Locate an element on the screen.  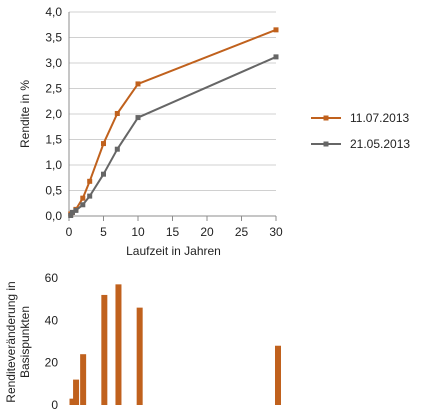
y-tick-label: 3,5 is located at coordinates (53, 38).